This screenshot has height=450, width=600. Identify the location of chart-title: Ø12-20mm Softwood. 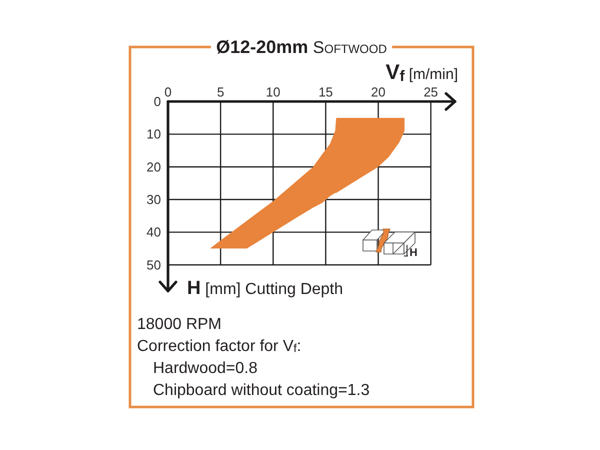
(302, 47).